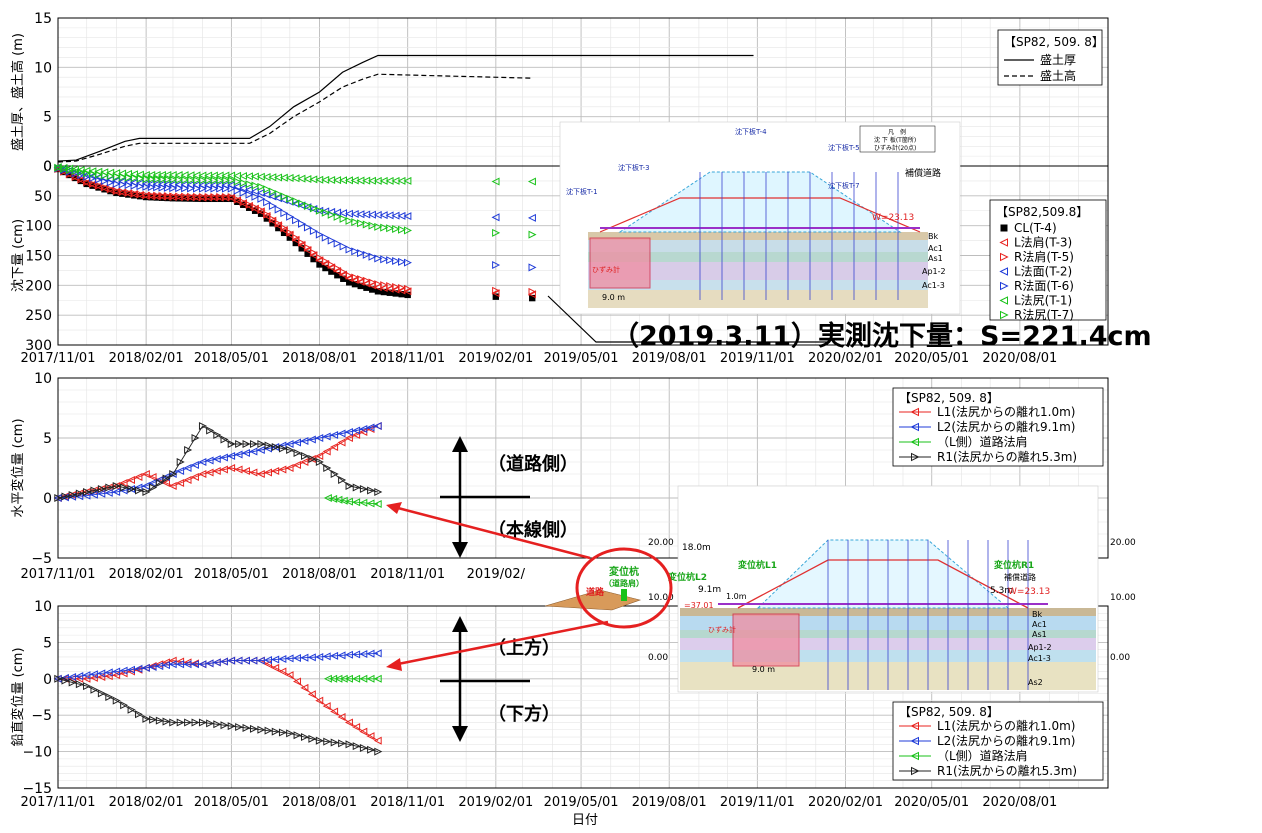 The height and width of the screenshot is (833, 1262). I want to click on fill-ytick-ytick: 15, so click(43, 19).